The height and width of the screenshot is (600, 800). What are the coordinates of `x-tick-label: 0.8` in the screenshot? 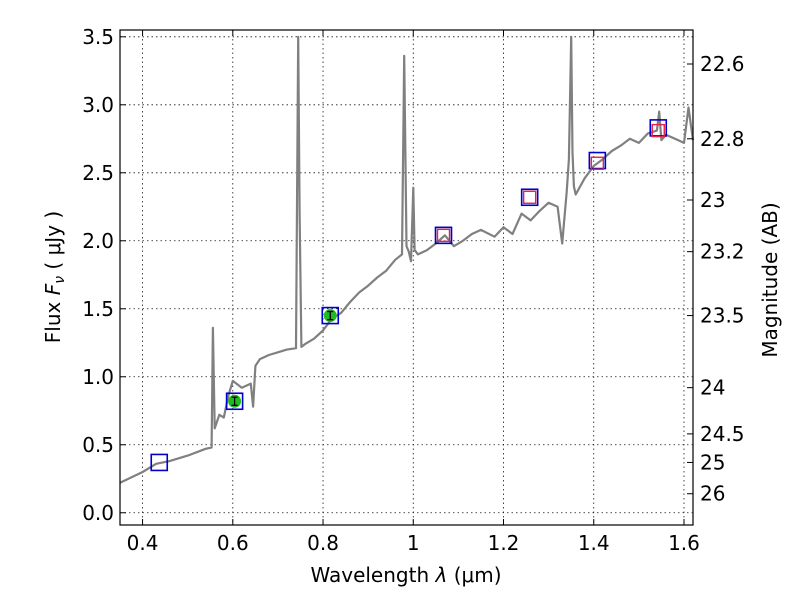 It's located at (323, 543).